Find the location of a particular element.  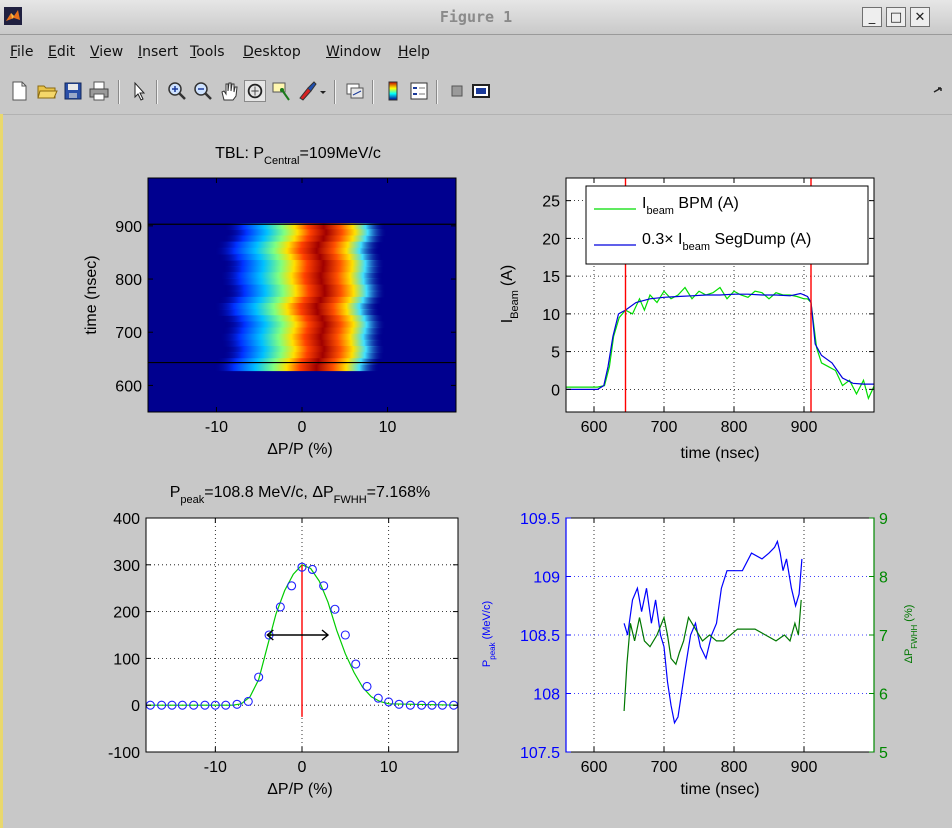

new-figure-icon is located at coordinates (19, 91).